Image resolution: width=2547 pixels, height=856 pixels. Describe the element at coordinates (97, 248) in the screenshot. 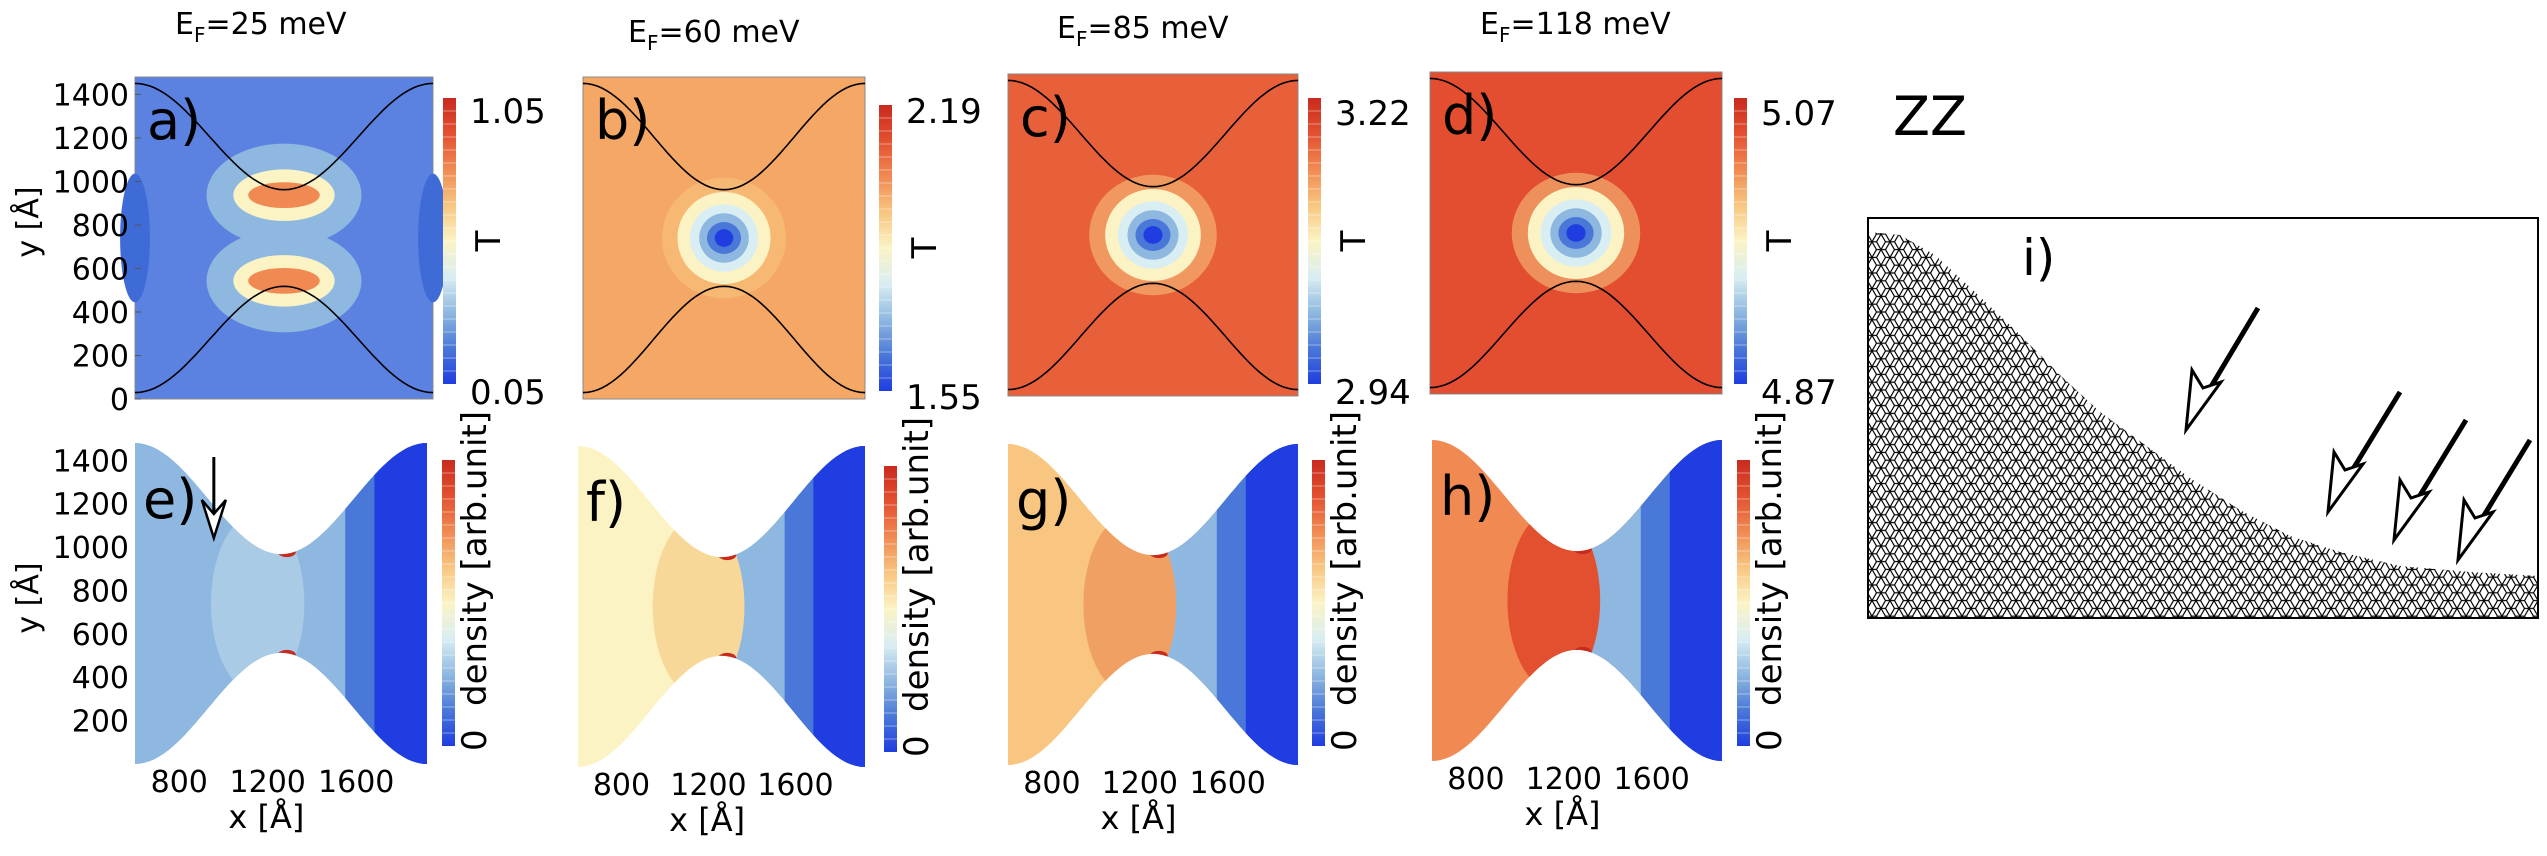

I see `top-y-tick-labels: 0 200 400 600 800 1000 1200 1400` at that location.